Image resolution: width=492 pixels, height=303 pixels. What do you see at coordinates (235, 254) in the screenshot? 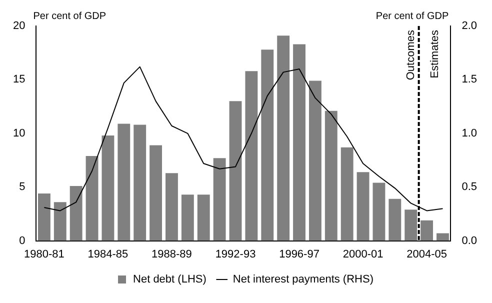
I see `x-tick-label: 1992-93` at bounding box center [235, 254].